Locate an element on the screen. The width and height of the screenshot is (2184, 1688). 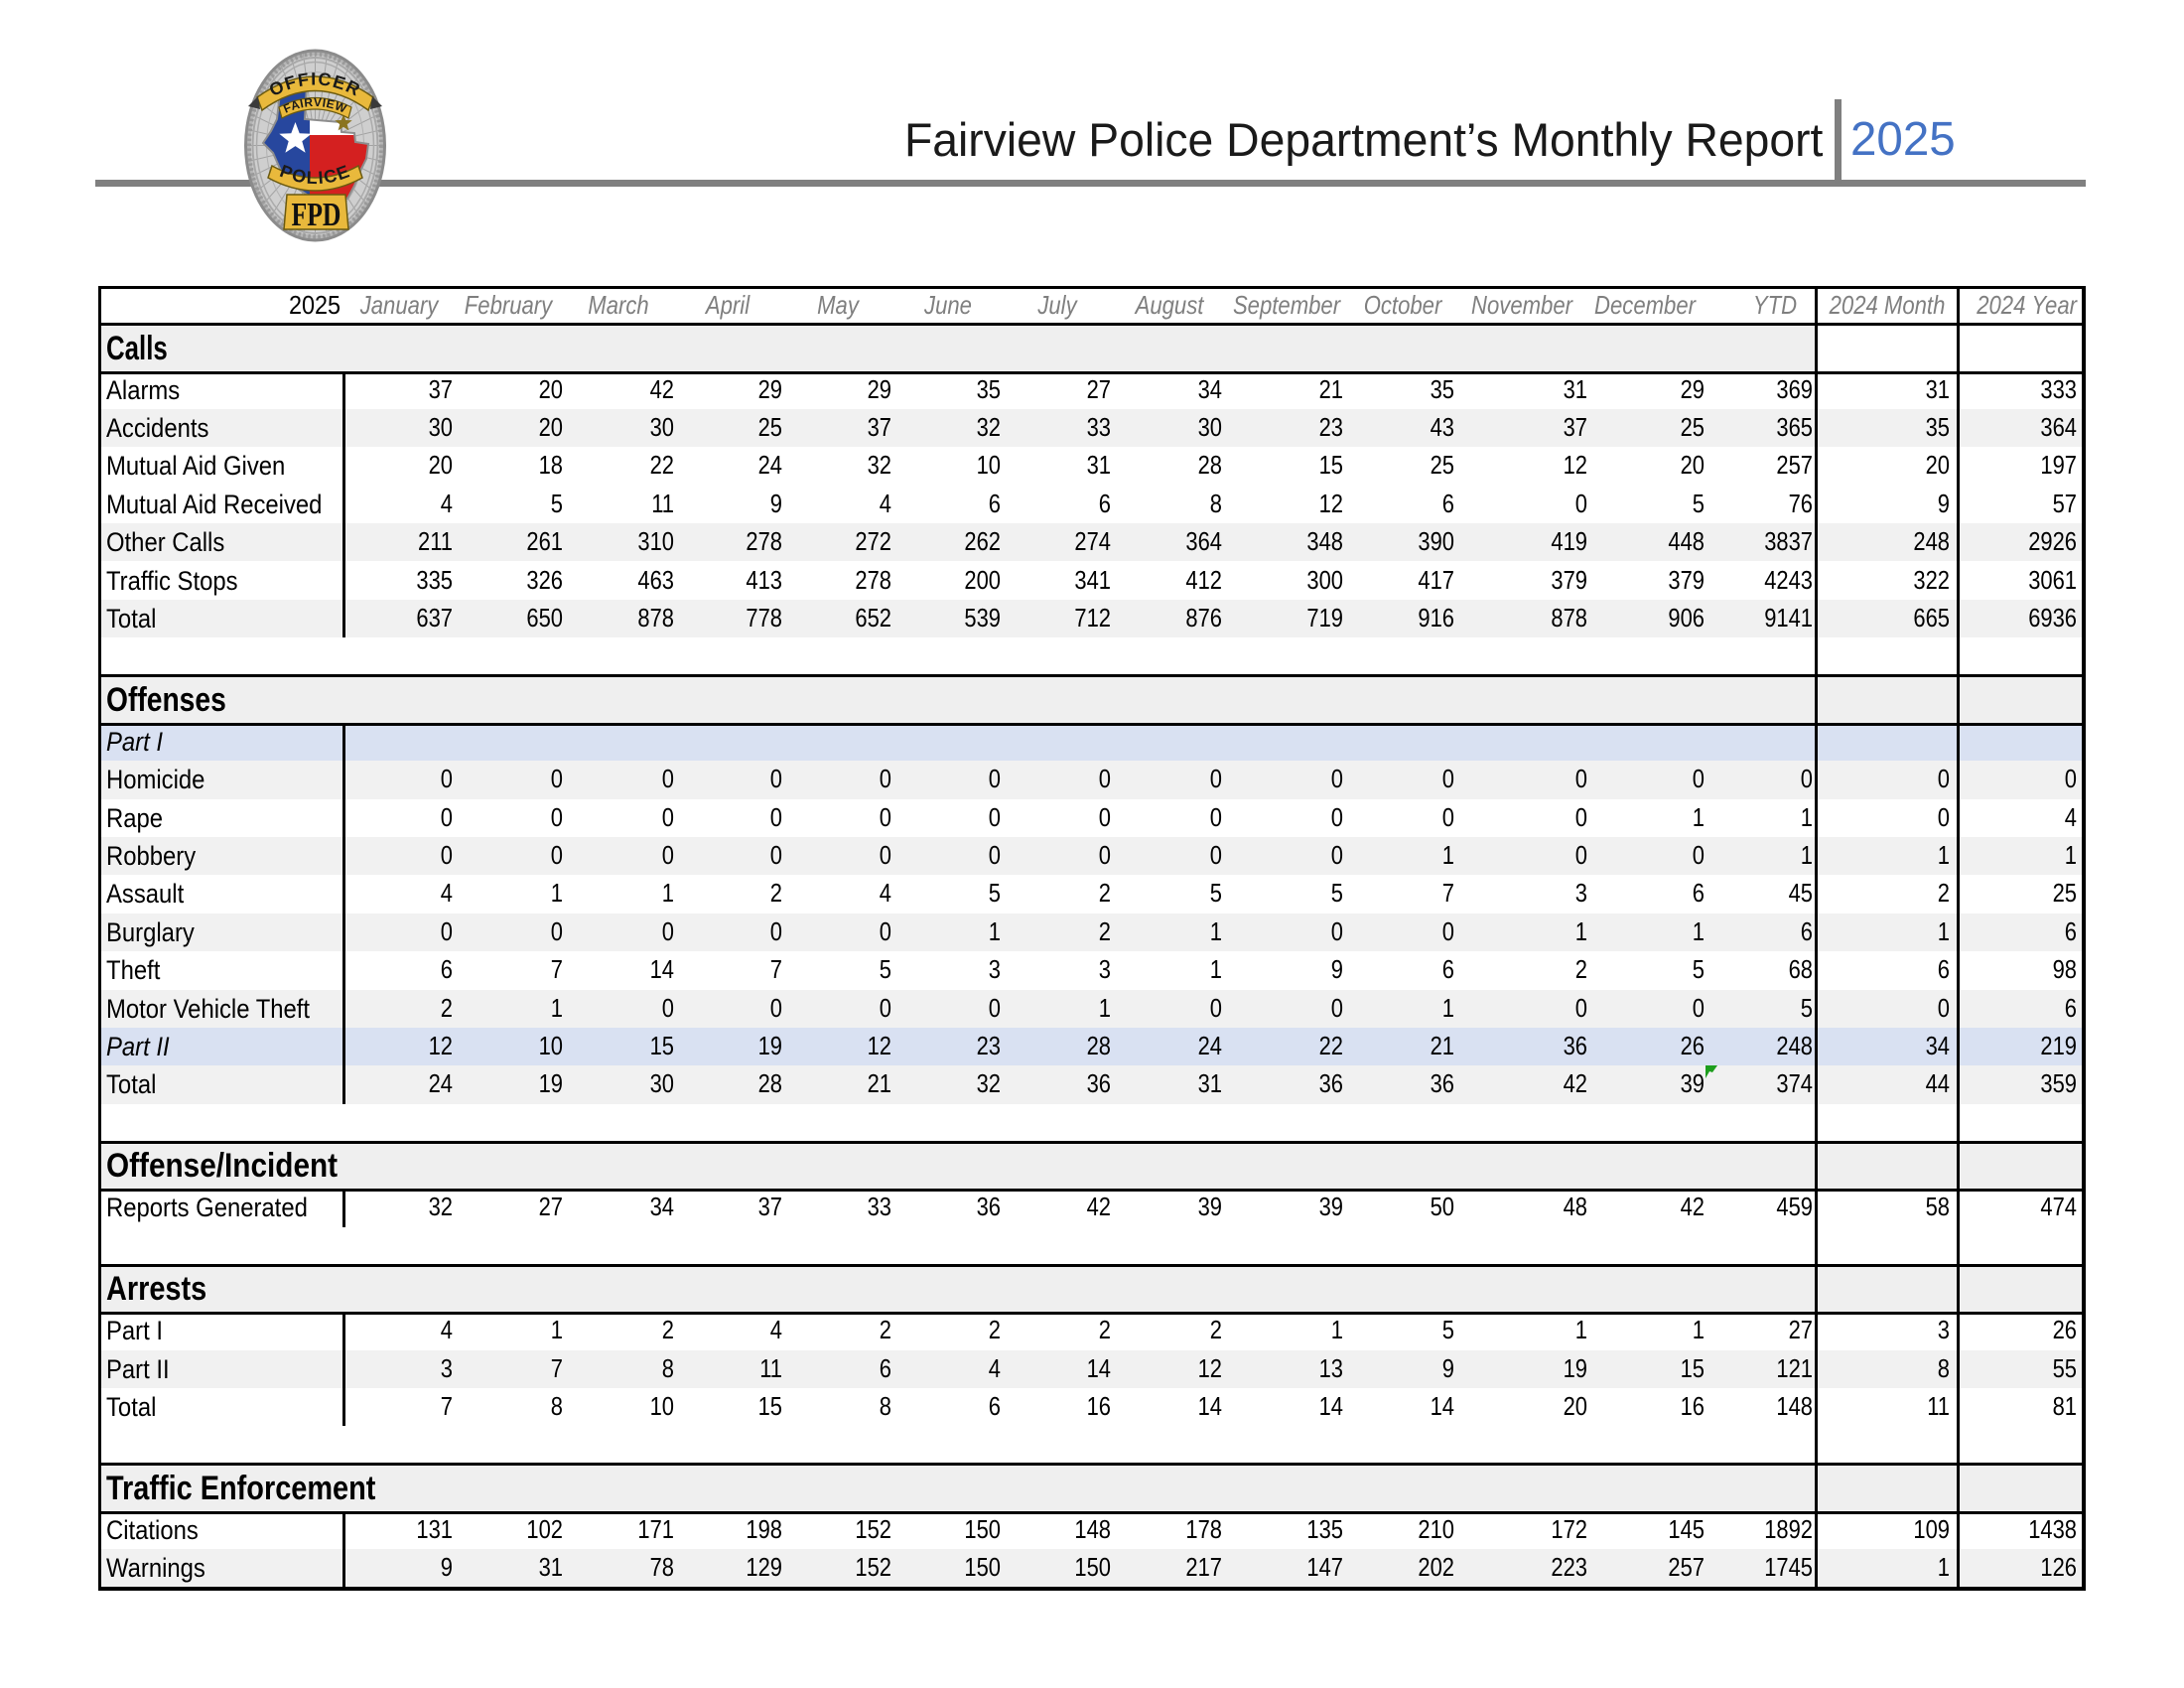
svg-text: FAIRVIEW is located at coordinates (314, 105).